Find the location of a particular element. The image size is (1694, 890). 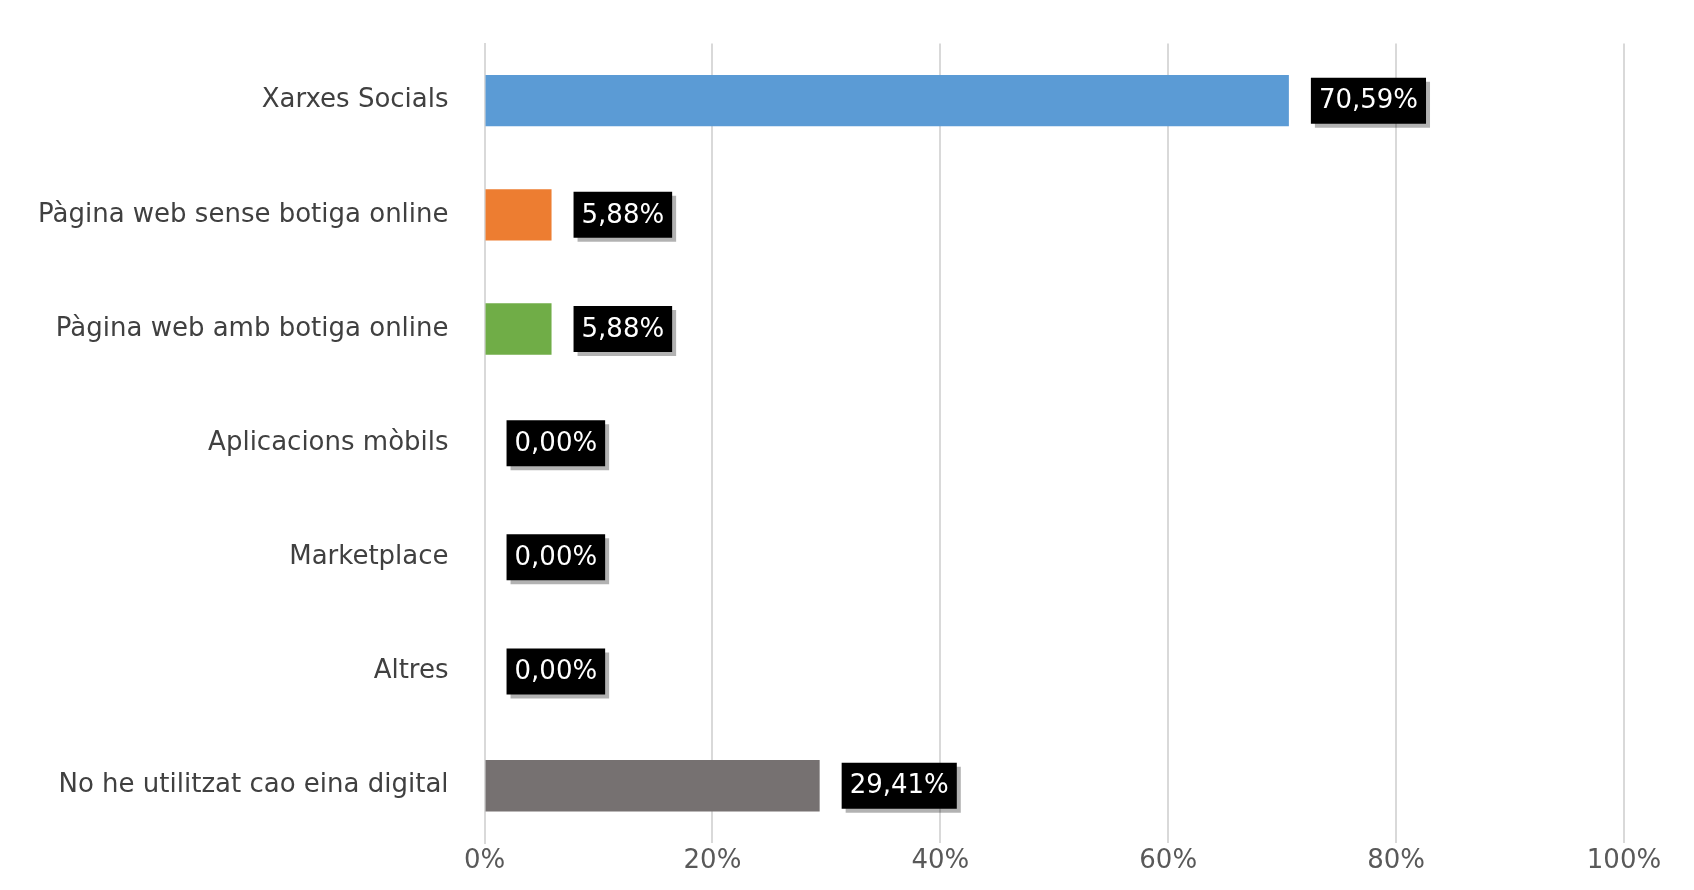

y-tick-label: Pàgina web sense botiga online is located at coordinates (243, 212).